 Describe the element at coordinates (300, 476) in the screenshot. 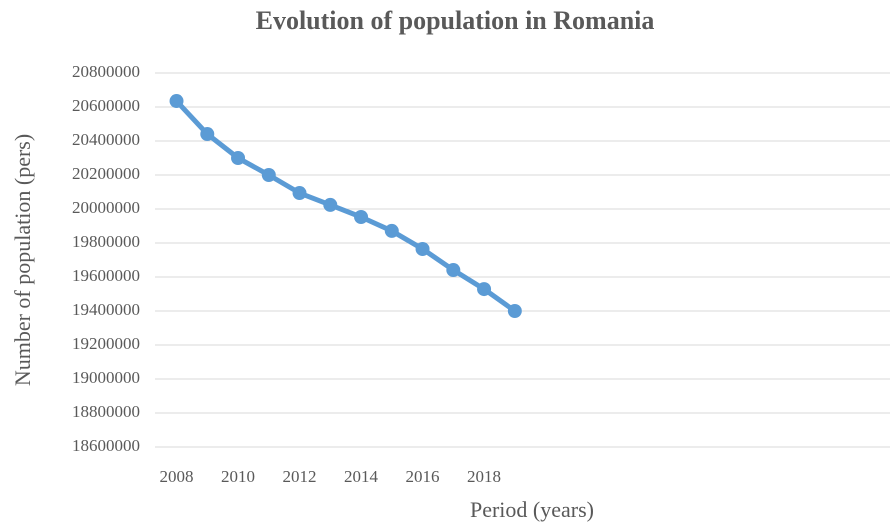

I see `x-tick-label: 2012` at that location.